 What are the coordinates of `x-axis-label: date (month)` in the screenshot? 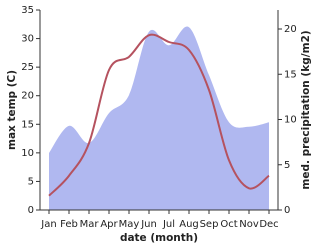 It's located at (159, 238).